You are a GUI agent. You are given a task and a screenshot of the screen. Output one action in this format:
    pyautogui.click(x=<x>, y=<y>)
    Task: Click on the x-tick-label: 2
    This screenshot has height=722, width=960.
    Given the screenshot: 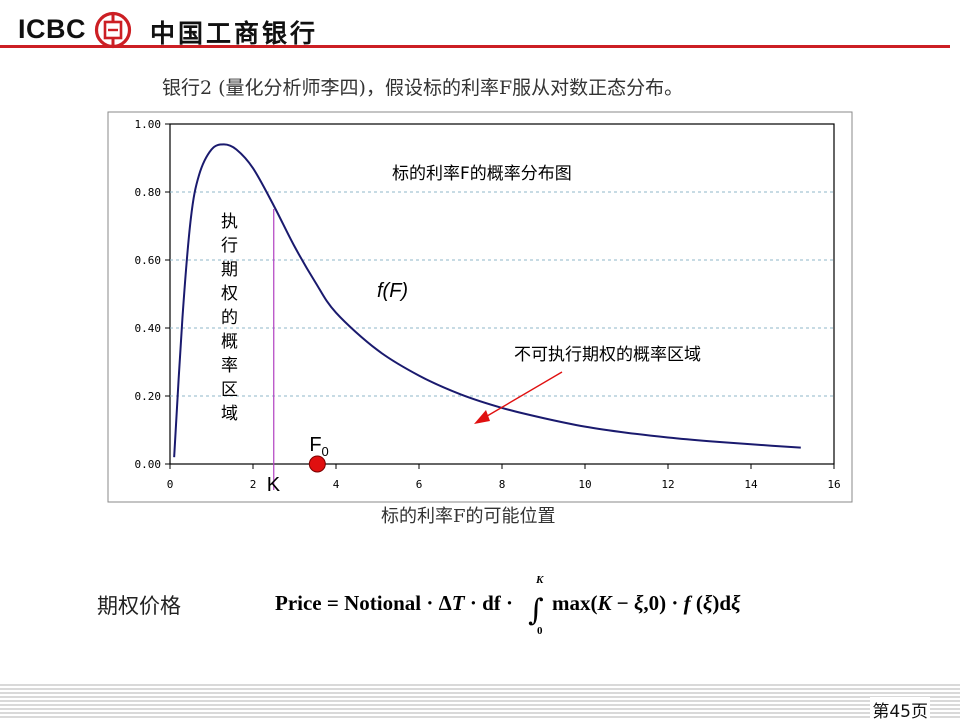 What is the action you would take?
    pyautogui.click(x=253, y=484)
    